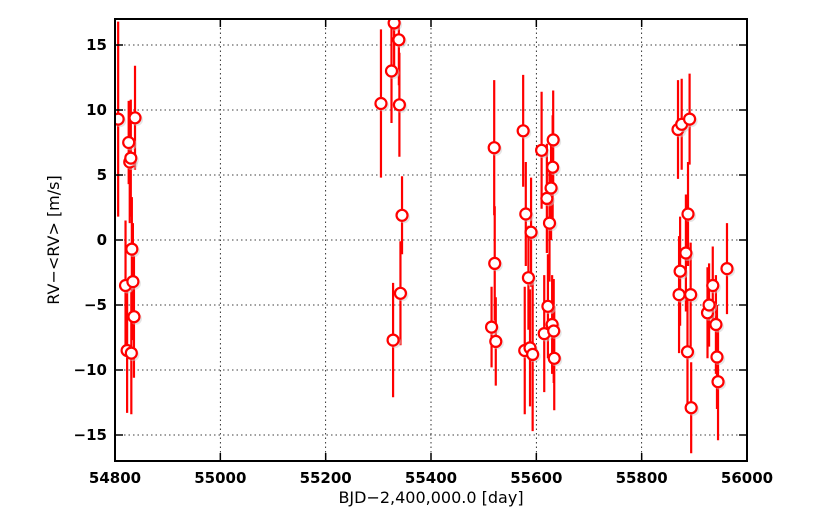 The image size is (830, 513). What do you see at coordinates (102, 175) in the screenshot?
I see `y-tick-label: 5` at bounding box center [102, 175].